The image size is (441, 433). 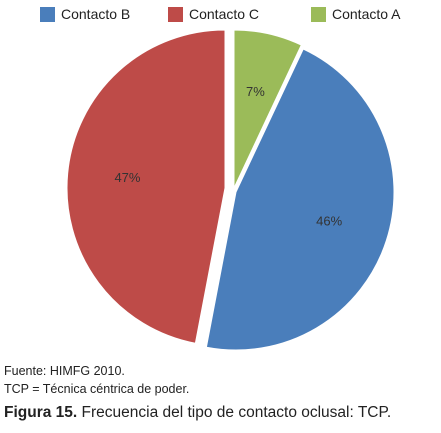 I want to click on legend-label-contacto-b: Contacto B, so click(x=96, y=14).